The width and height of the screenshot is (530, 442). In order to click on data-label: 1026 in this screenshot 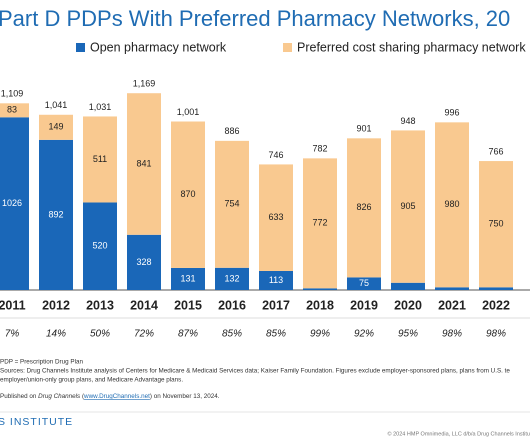, I will do `click(12, 203)`.